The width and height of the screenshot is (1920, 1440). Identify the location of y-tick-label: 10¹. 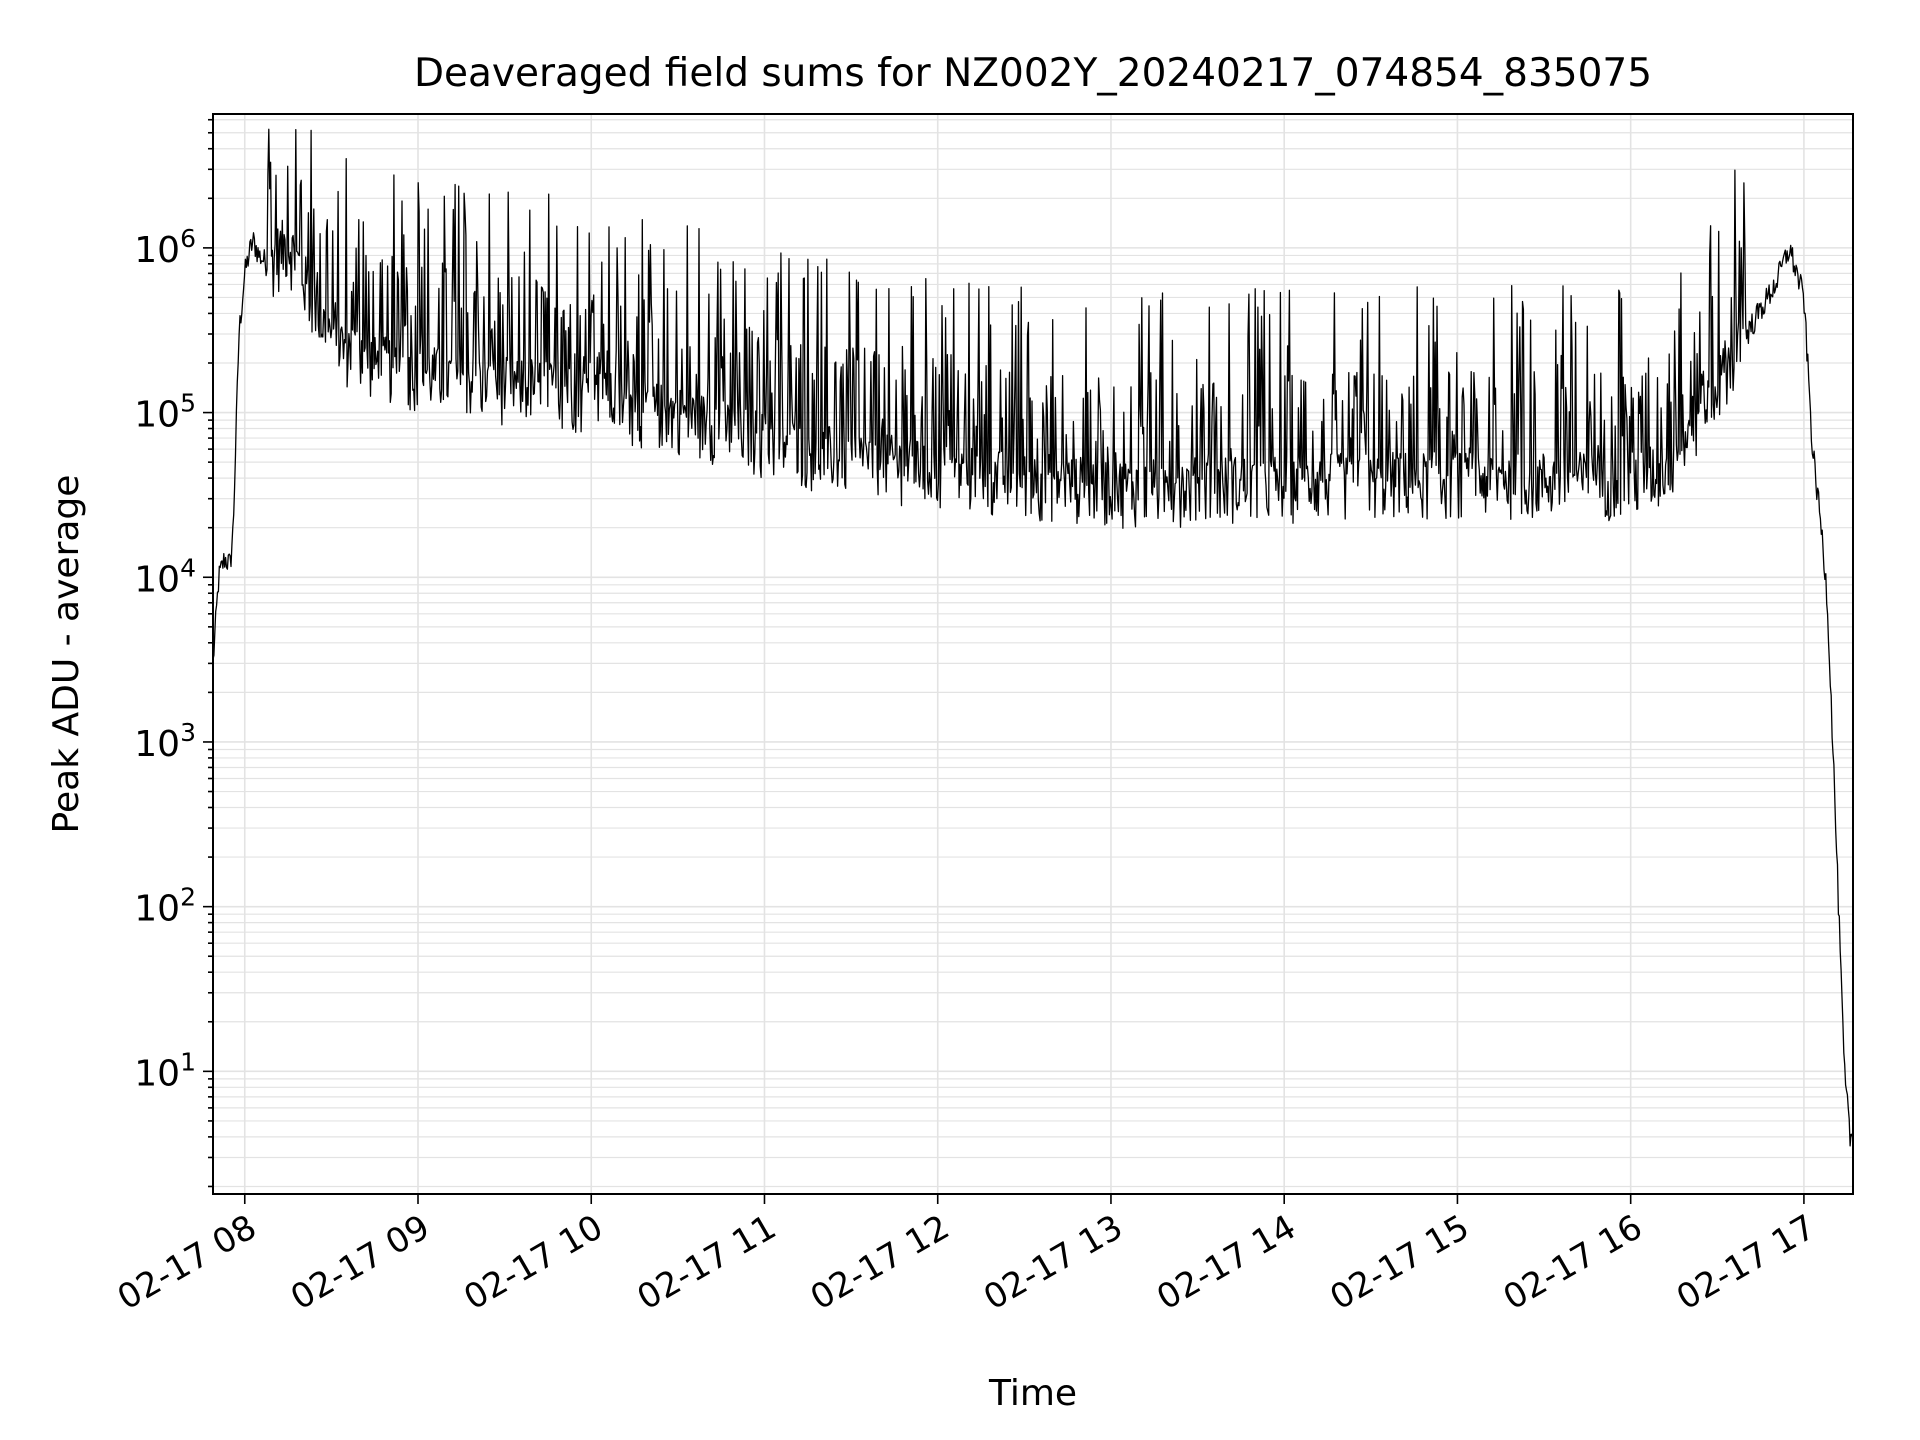
(165, 1070).